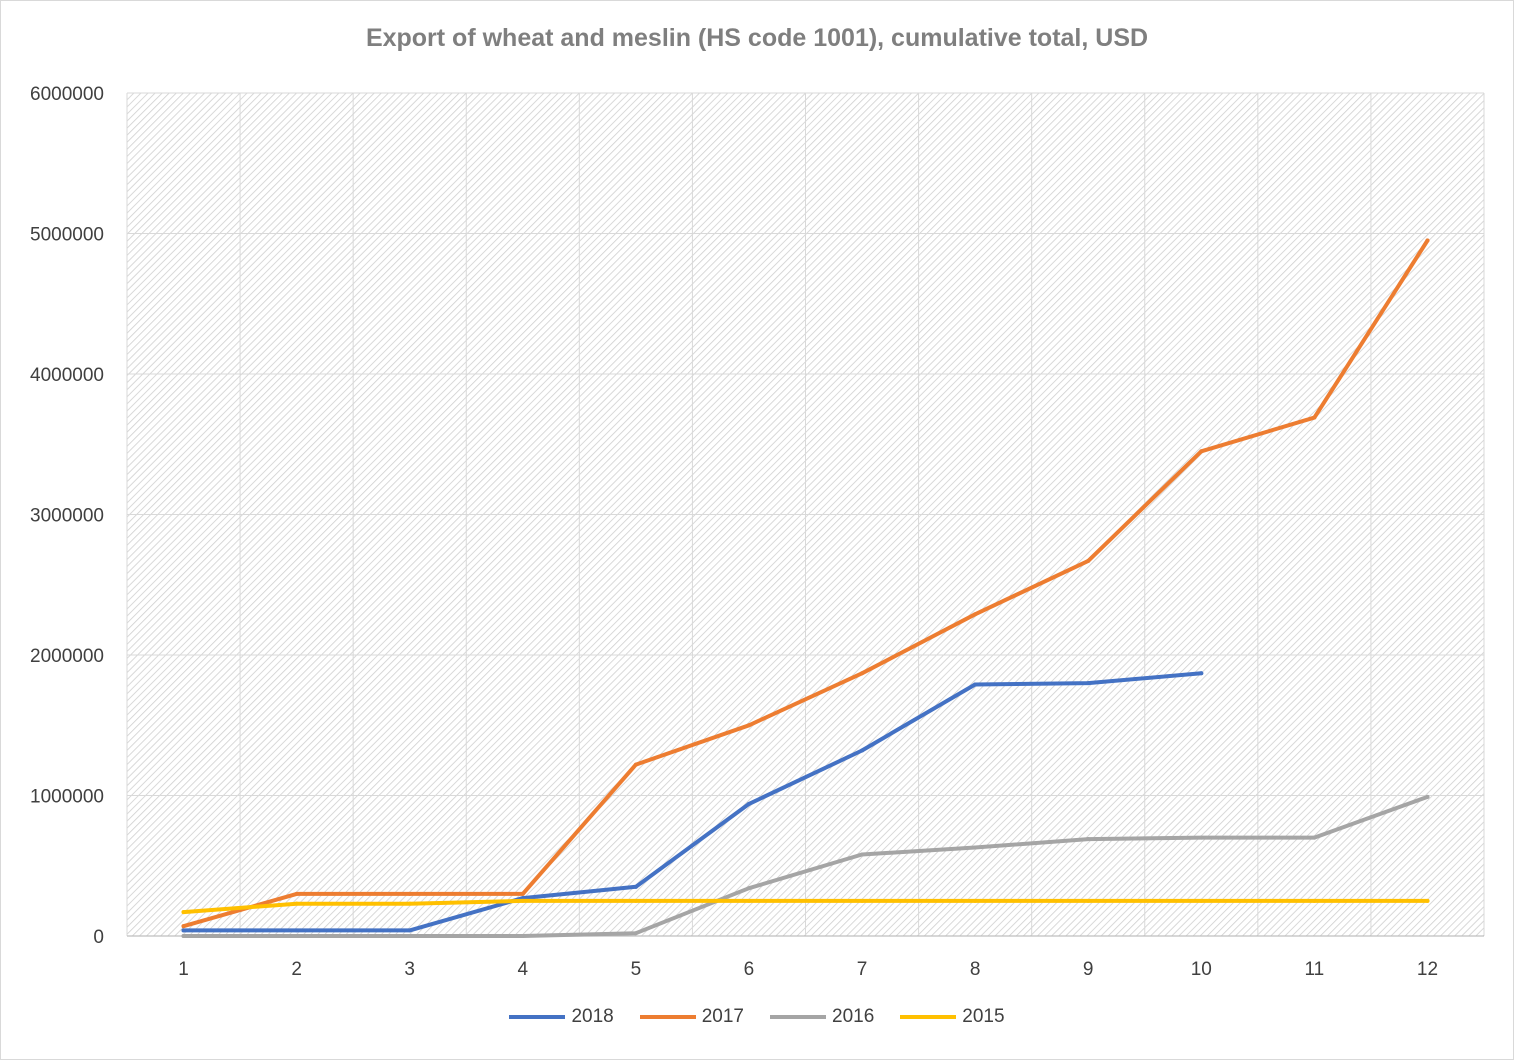 This screenshot has height=1060, width=1514. What do you see at coordinates (67, 797) in the screenshot?
I see `y-tick-label: 1000000` at bounding box center [67, 797].